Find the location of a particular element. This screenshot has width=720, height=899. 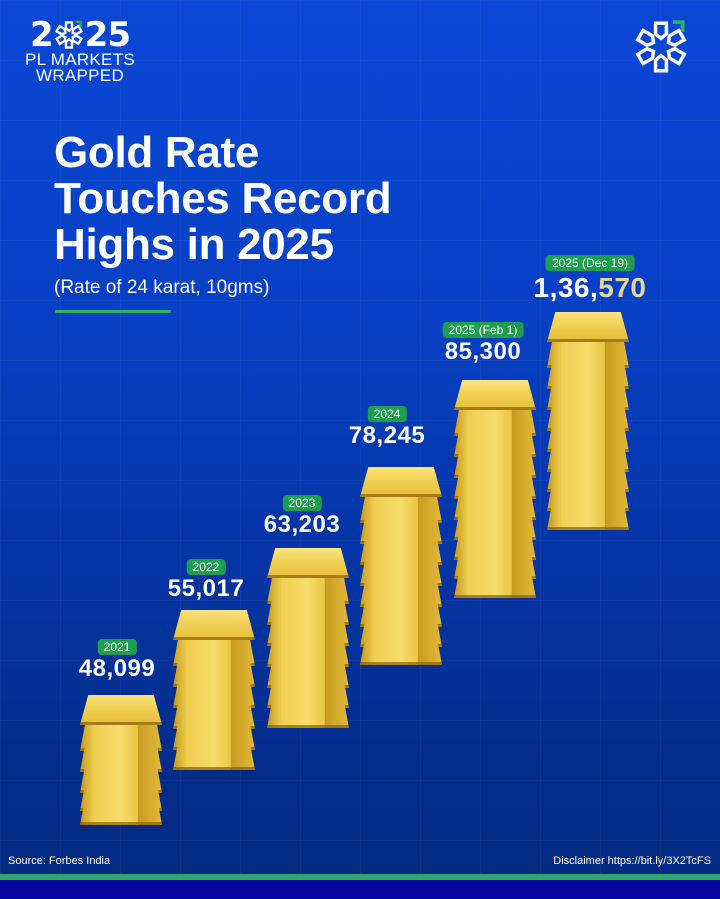

year-badge: 2022 is located at coordinates (206, 567).